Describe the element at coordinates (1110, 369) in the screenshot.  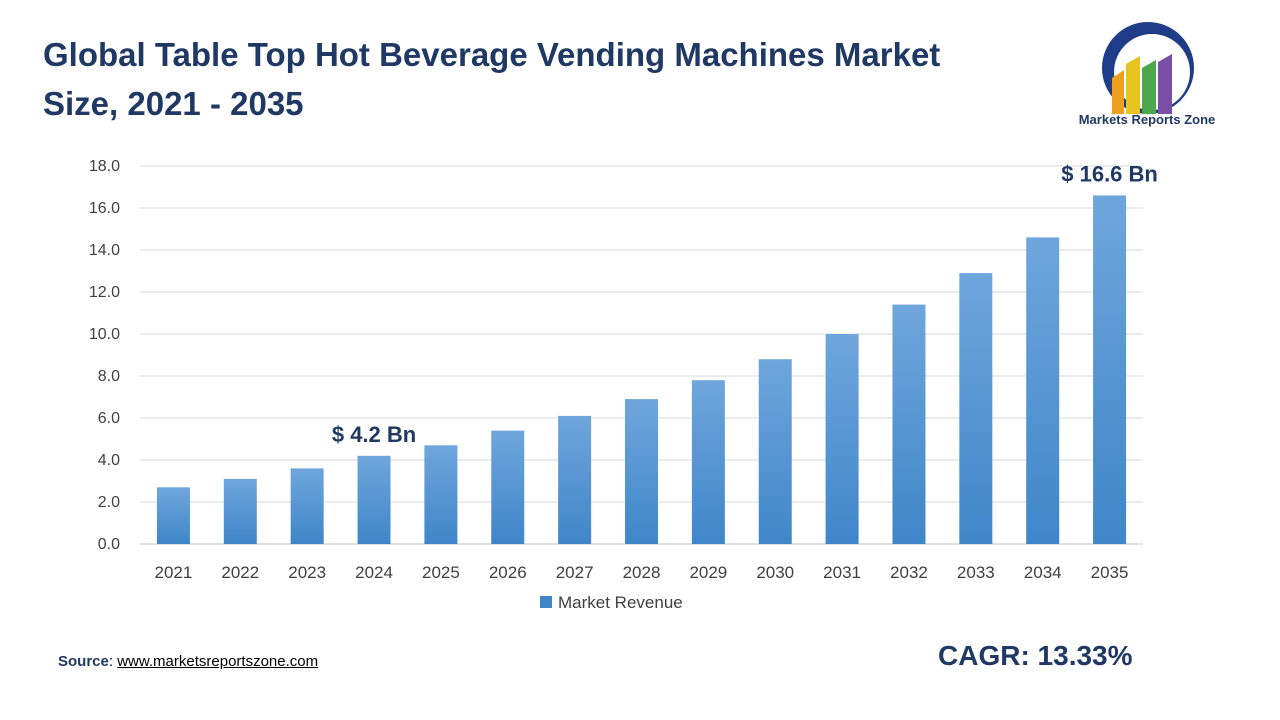
I see `bar-2035` at that location.